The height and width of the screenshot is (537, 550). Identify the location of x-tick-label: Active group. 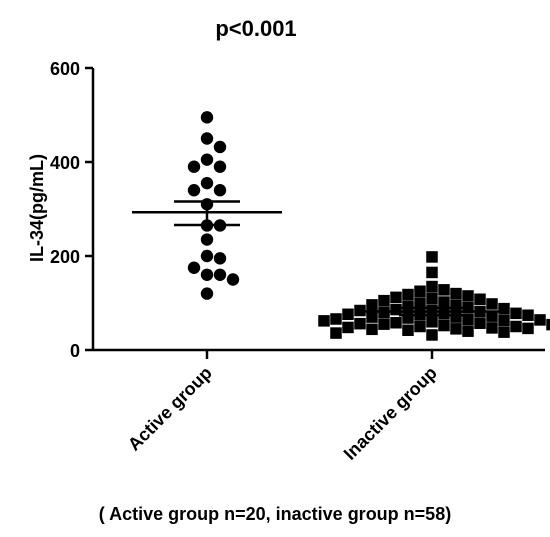
(170, 409).